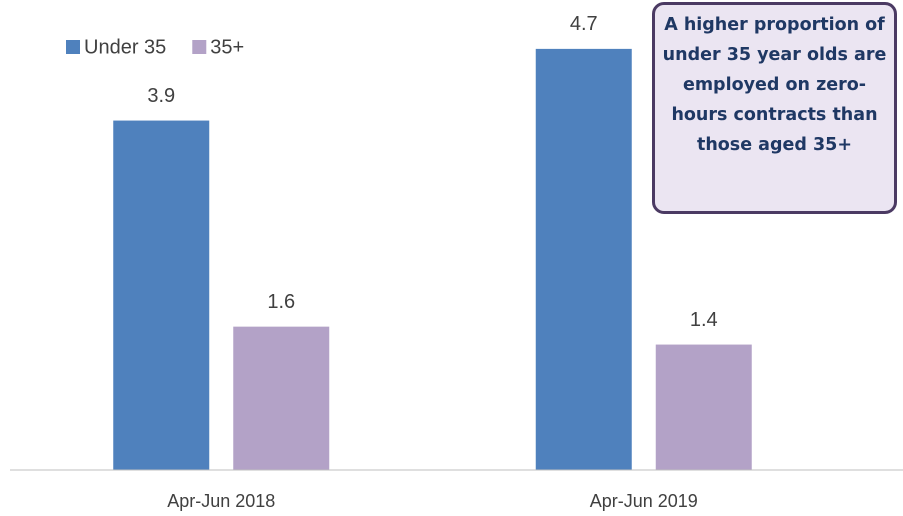  What do you see at coordinates (125, 47) in the screenshot?
I see `legend-label: Under 35` at bounding box center [125, 47].